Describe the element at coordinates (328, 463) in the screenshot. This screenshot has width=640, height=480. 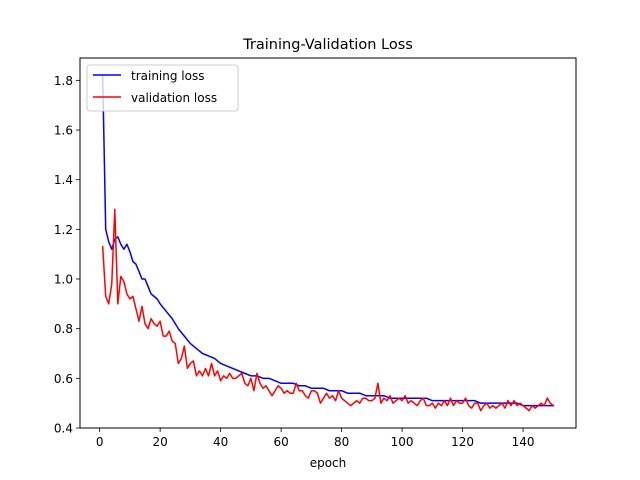
I see `x-axis-label: epoch` at that location.